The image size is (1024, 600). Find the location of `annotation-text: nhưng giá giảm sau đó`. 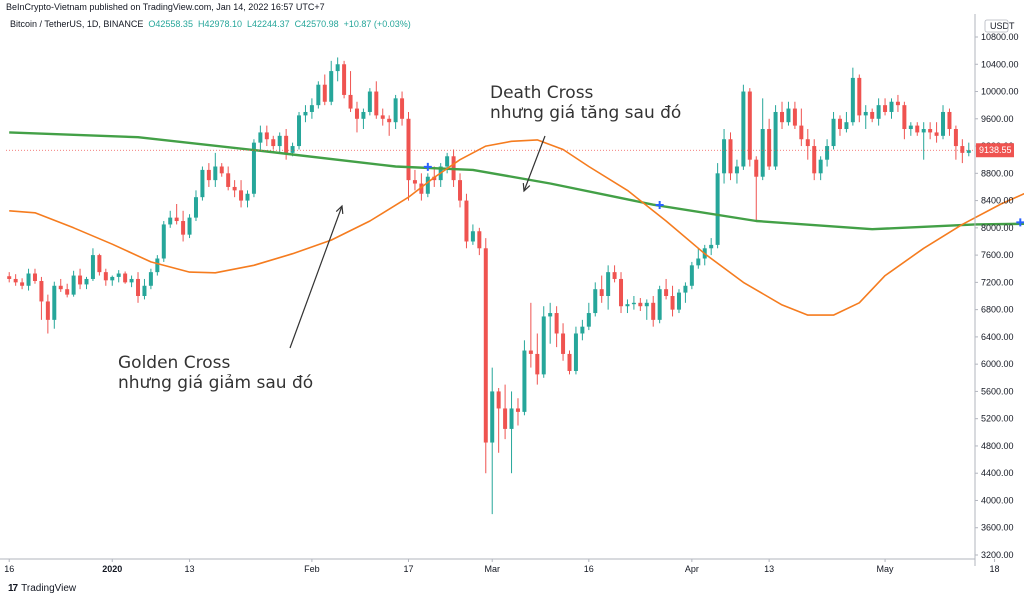

annotation-text: nhưng giá giảm sau đó is located at coordinates (215, 383).